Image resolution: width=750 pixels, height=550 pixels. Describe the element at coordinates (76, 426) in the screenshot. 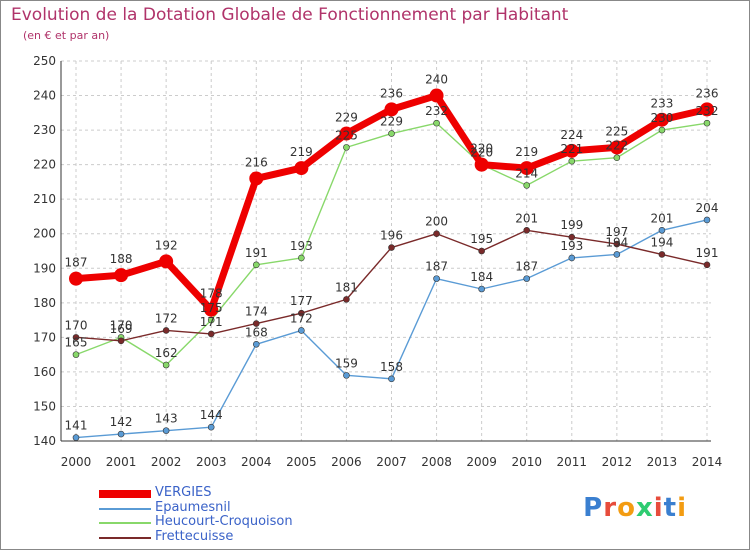

I see `data-label: 141` at that location.